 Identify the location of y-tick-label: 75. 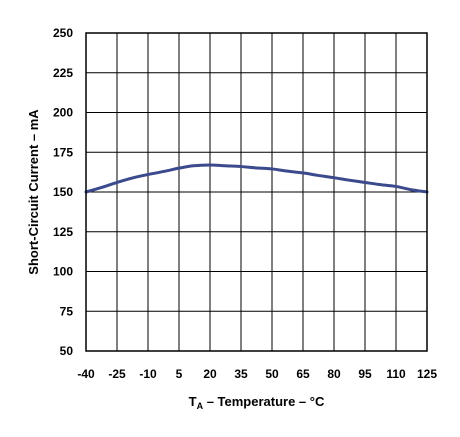
(67, 311).